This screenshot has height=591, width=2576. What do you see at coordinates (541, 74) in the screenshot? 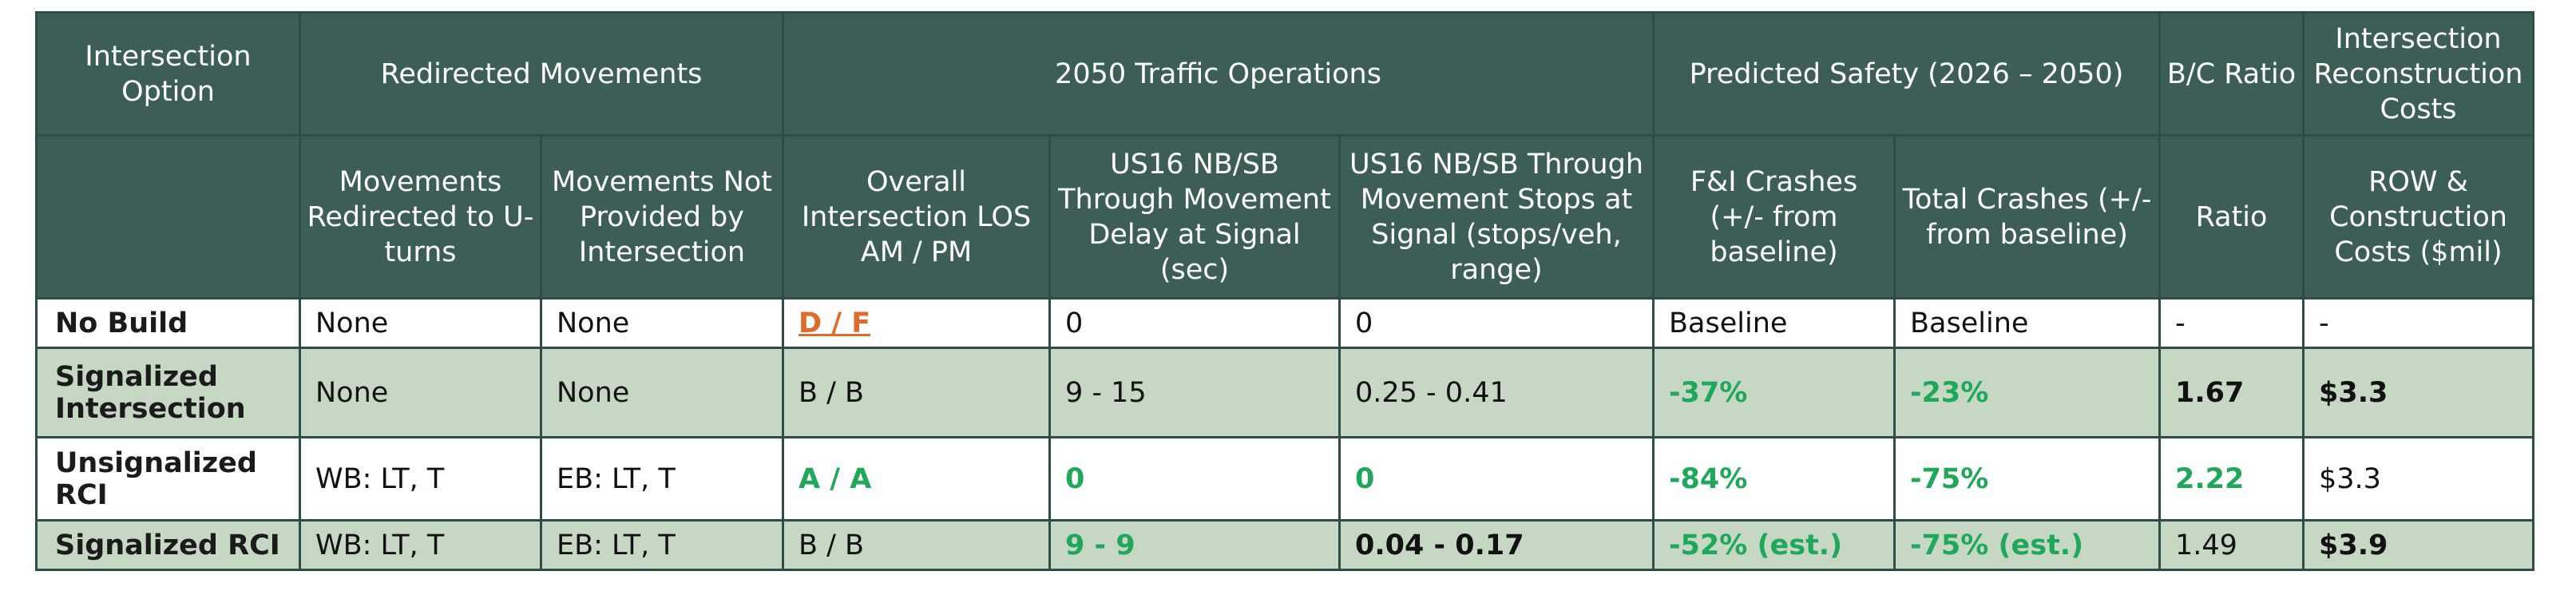
I see `header-redirected-movements: Redirected Movements` at bounding box center [541, 74].